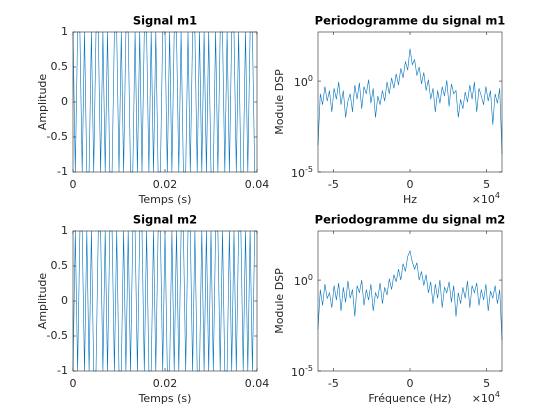  Describe the element at coordinates (165, 220) in the screenshot. I see `chart-title: Signal m2` at that location.